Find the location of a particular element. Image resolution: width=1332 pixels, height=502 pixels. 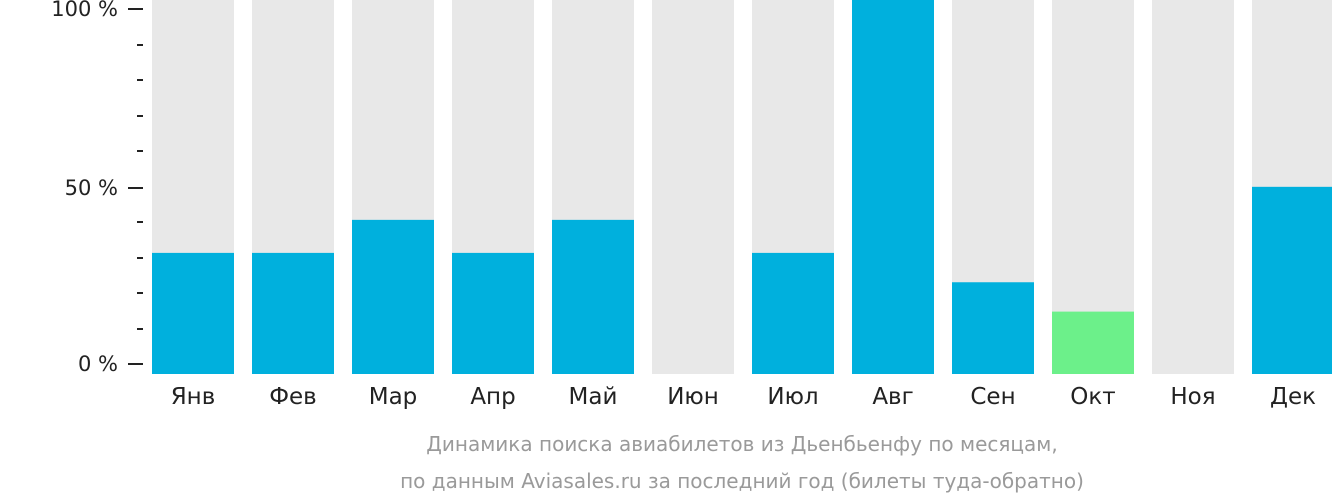

x-tick-label: Янв is located at coordinates (193, 397).